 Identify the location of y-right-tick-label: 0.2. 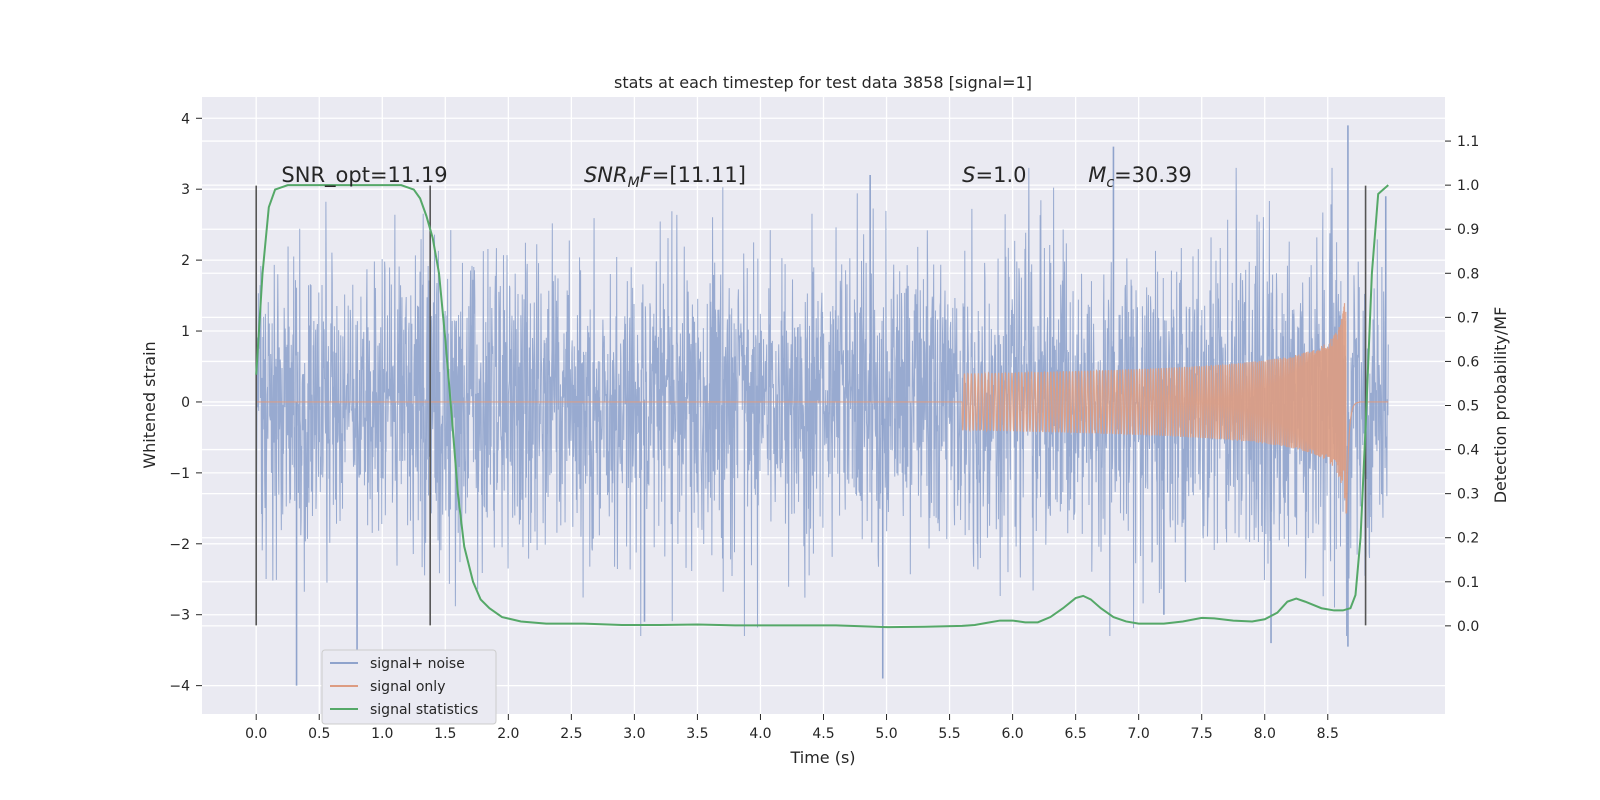
(1468, 539).